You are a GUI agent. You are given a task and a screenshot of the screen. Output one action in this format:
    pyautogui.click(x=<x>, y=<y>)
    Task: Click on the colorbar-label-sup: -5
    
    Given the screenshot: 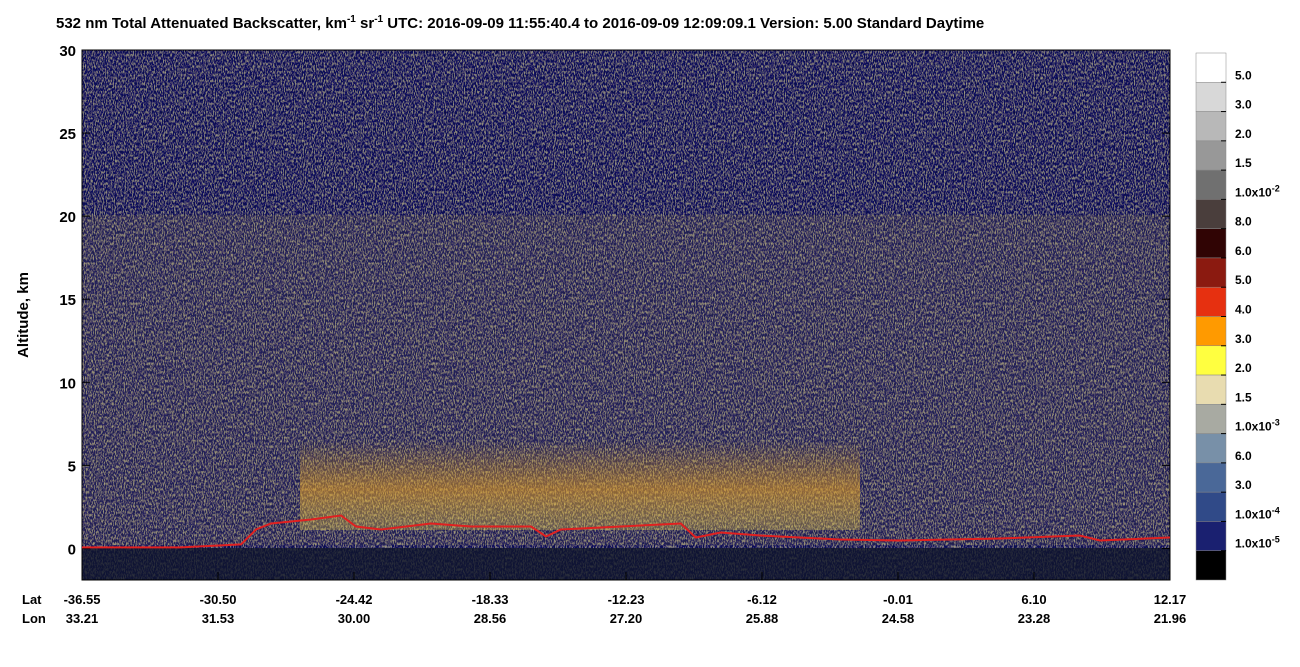 What is the action you would take?
    pyautogui.click(x=1276, y=540)
    